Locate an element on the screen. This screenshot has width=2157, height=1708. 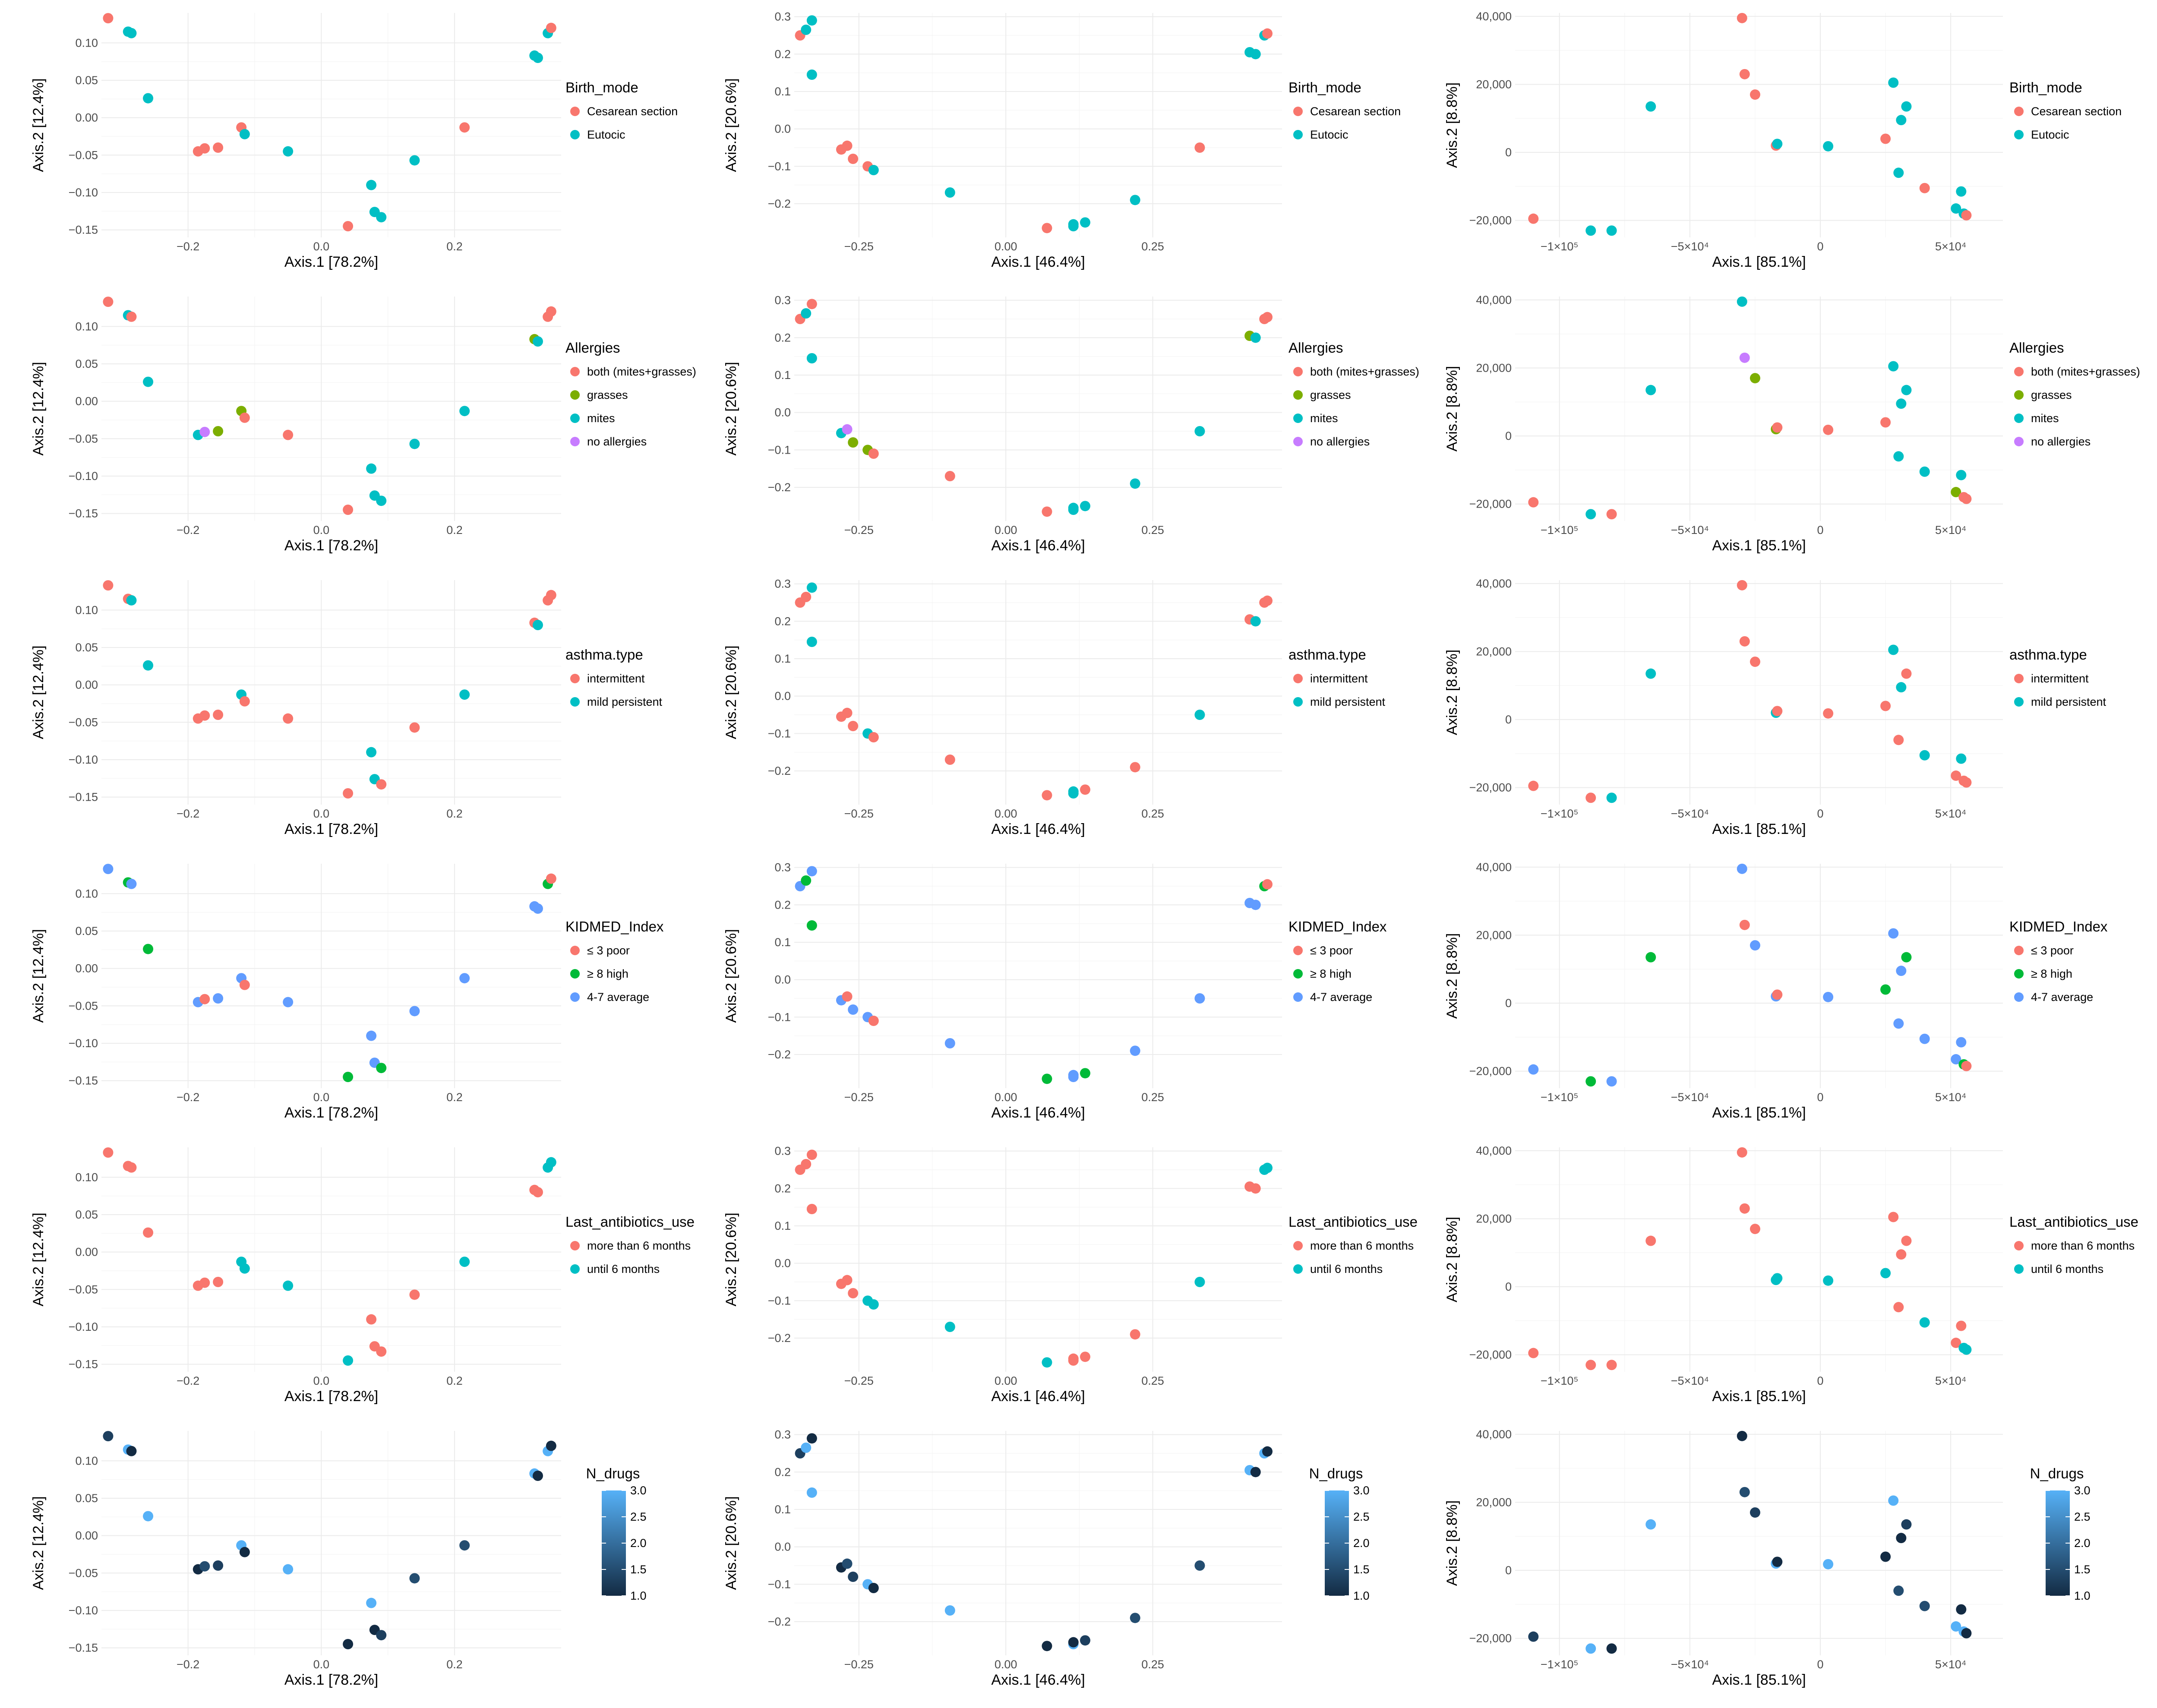
legend-label: grasses is located at coordinates (1330, 394).